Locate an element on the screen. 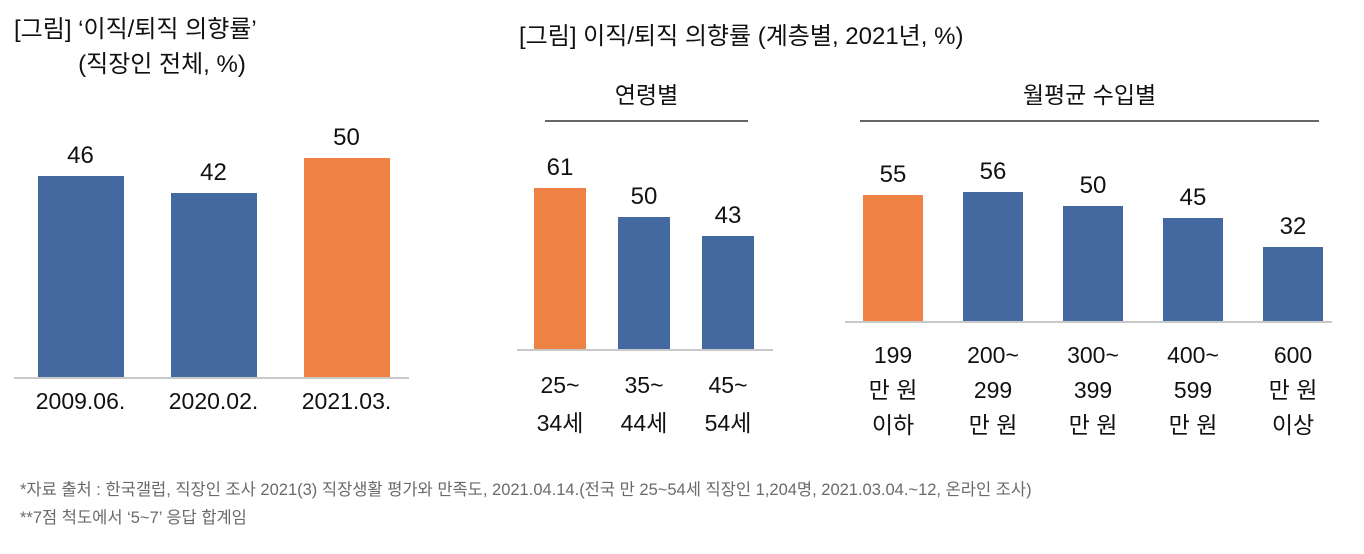 This screenshot has width=1364, height=554. category-label: 35~ 44세 is located at coordinates (644, 404).